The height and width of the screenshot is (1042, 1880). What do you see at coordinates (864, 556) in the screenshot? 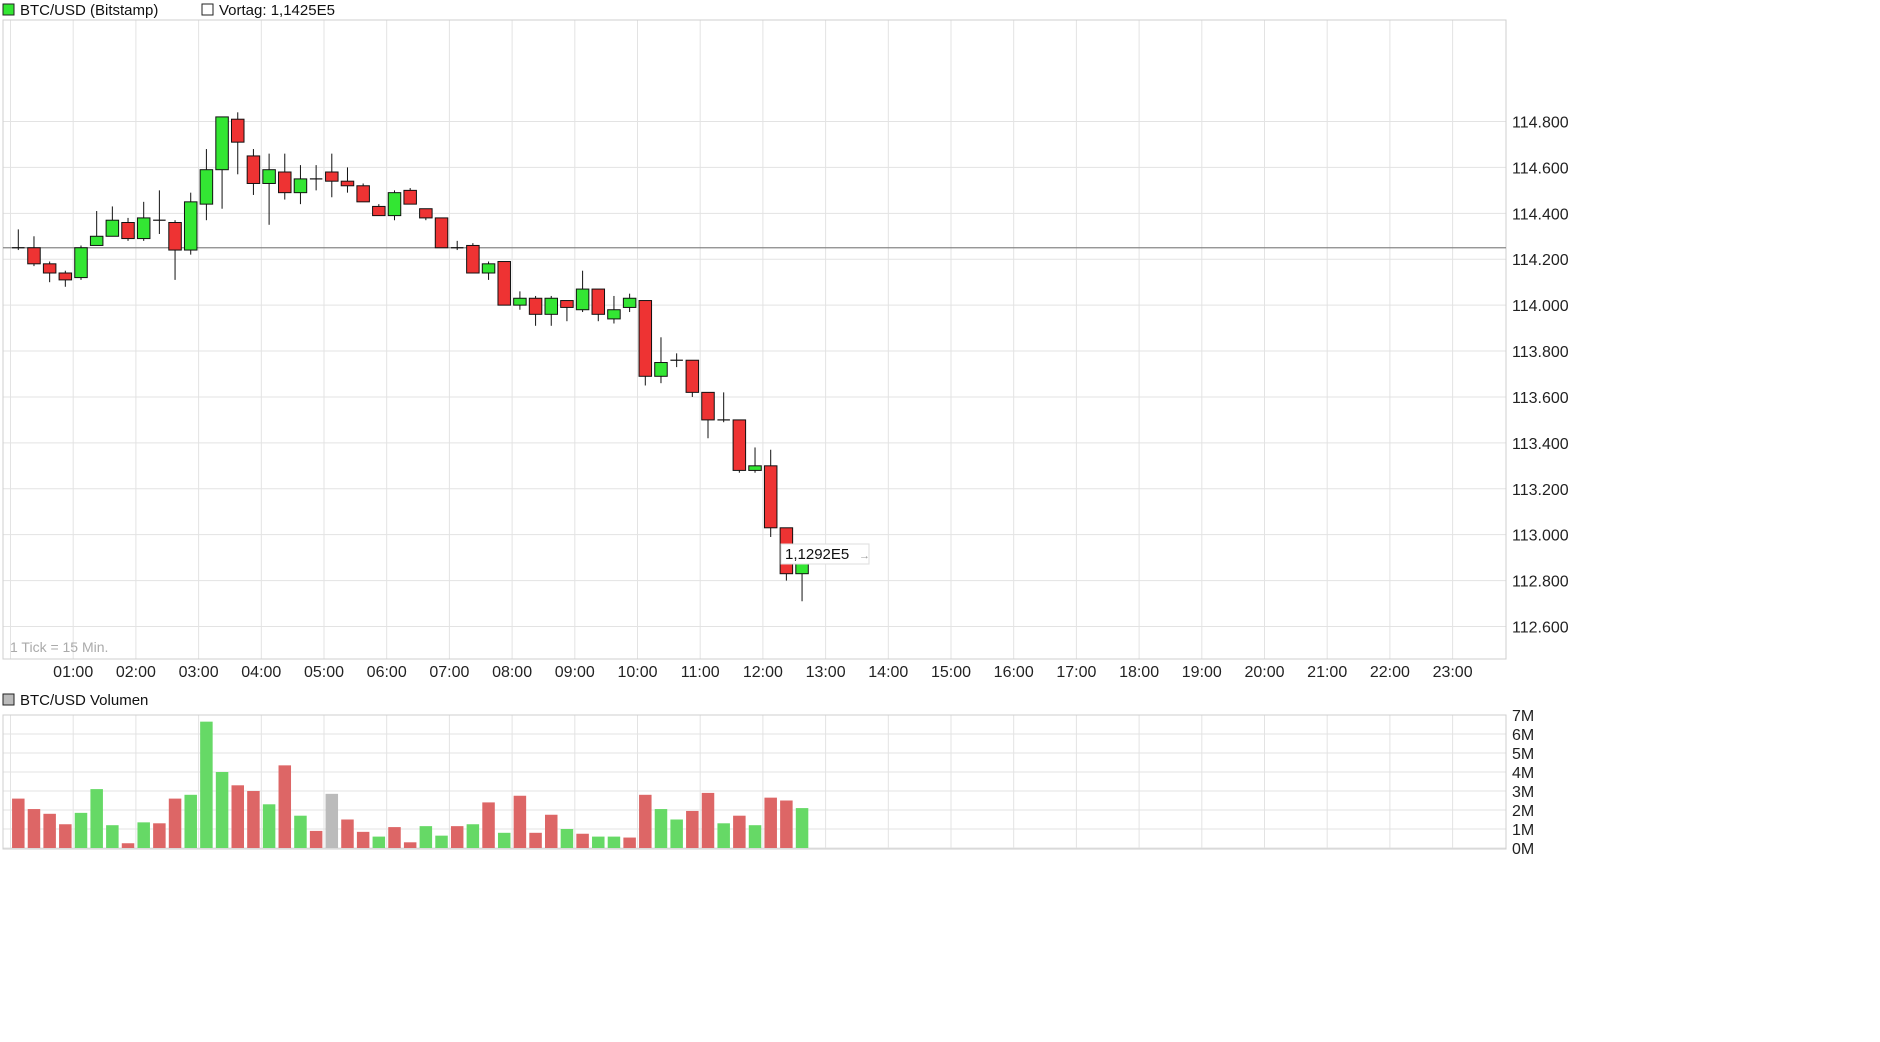
I see `last-price-arrow-icon: →` at bounding box center [864, 556].